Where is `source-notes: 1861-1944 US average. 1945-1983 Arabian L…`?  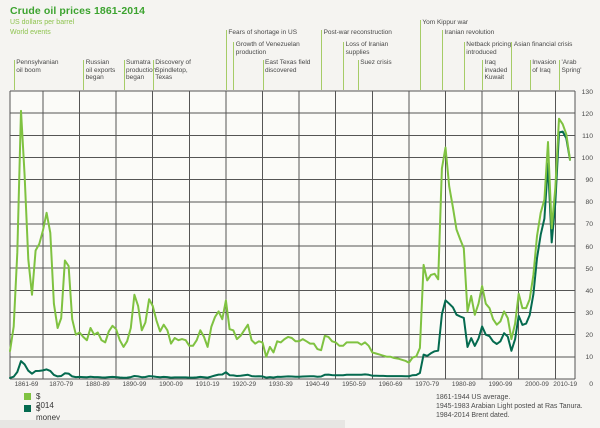 source-notes: 1861-1944 US average. 1945-1983 Arabian L… is located at coordinates (509, 407).